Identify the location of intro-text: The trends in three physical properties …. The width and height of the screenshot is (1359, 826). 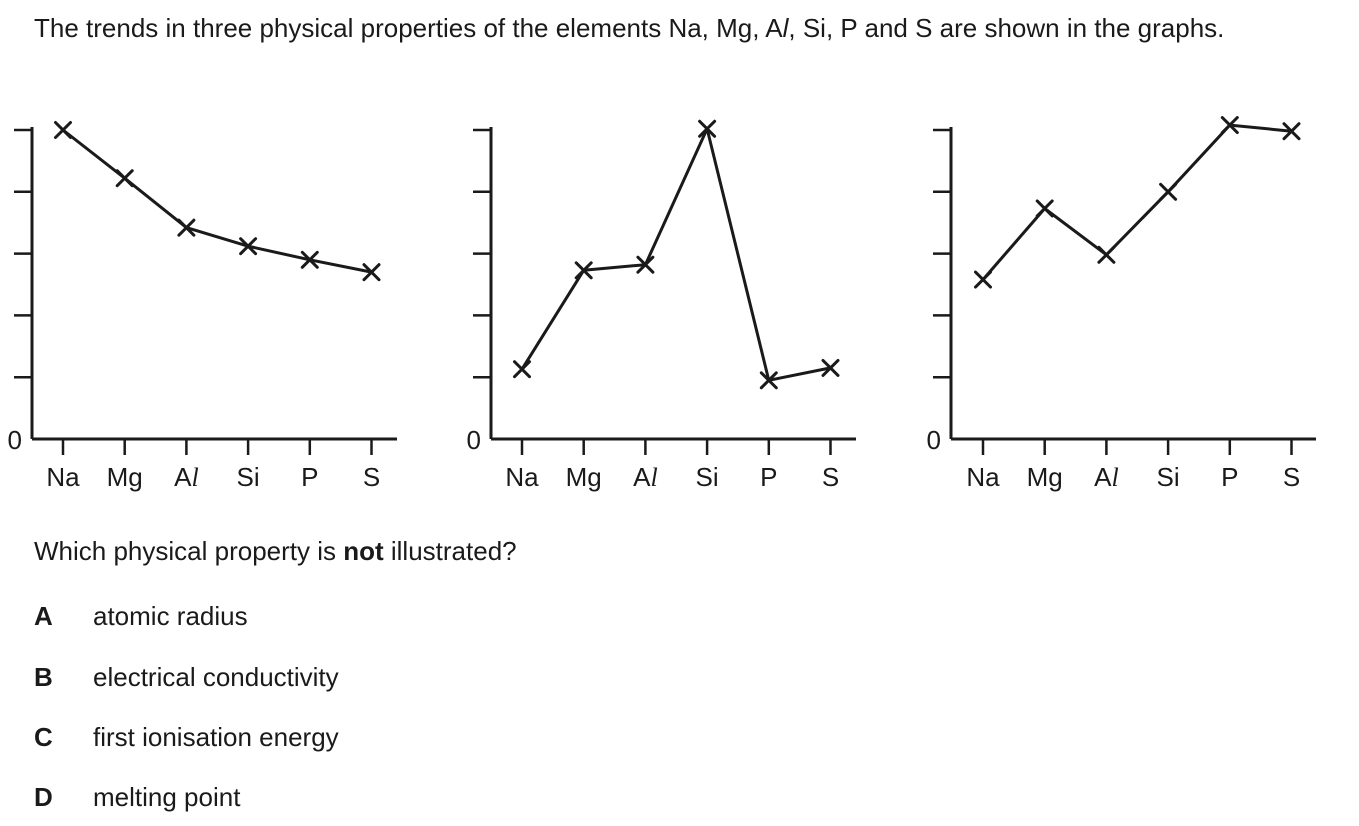
(694, 28).